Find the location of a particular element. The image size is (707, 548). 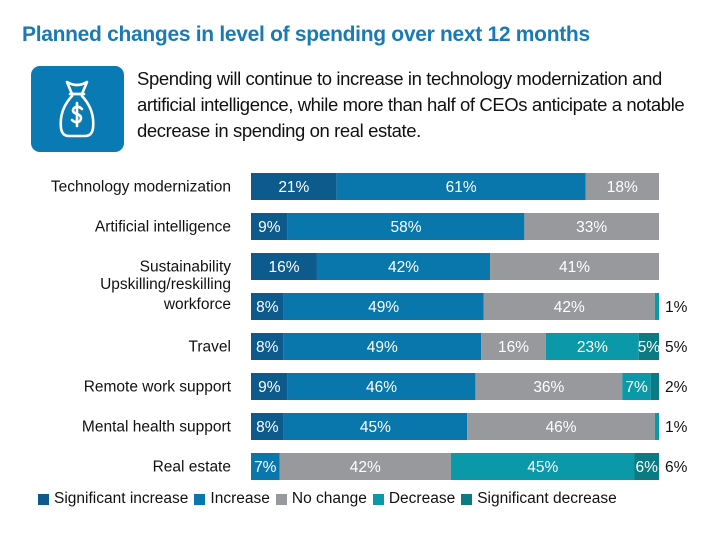

bar-row: Remote work support 9% 46% 36% 7% 2% is located at coordinates (386, 386).